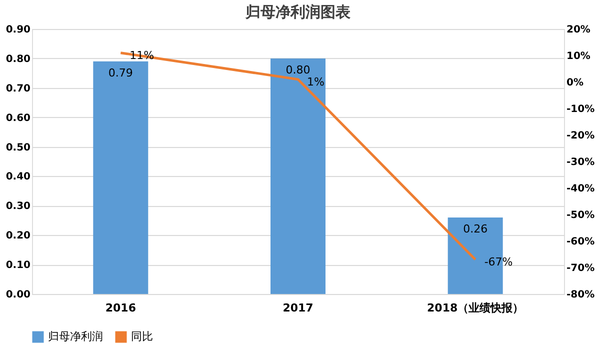  What do you see at coordinates (580, 136) in the screenshot?
I see `y2-tick-label: -20%` at bounding box center [580, 136].